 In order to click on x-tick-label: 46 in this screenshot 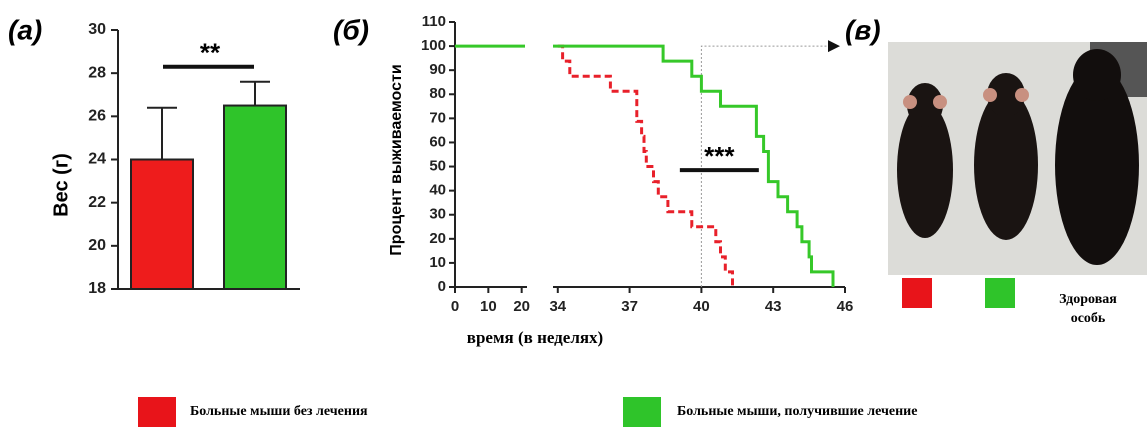, I will do `click(845, 306)`.